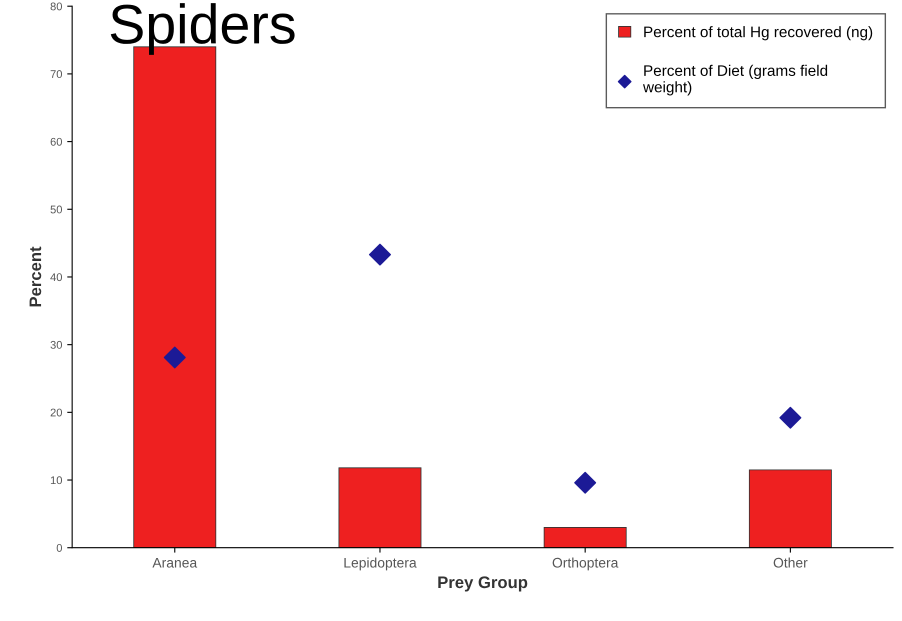  I want to click on legend-label: Percent of total Hg recovered (ng), so click(758, 33).